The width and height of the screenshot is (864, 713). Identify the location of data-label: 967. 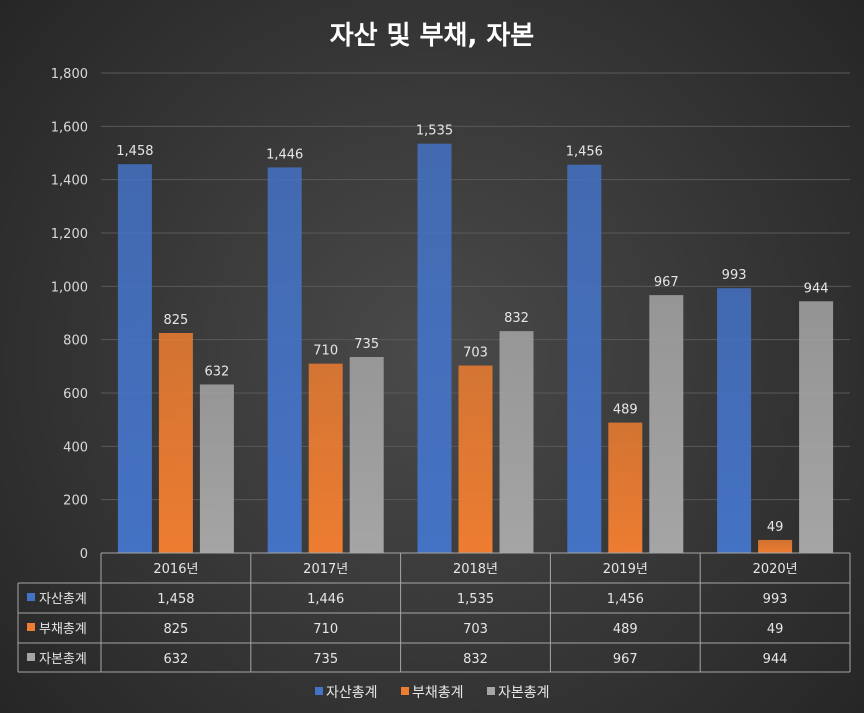
(666, 282).